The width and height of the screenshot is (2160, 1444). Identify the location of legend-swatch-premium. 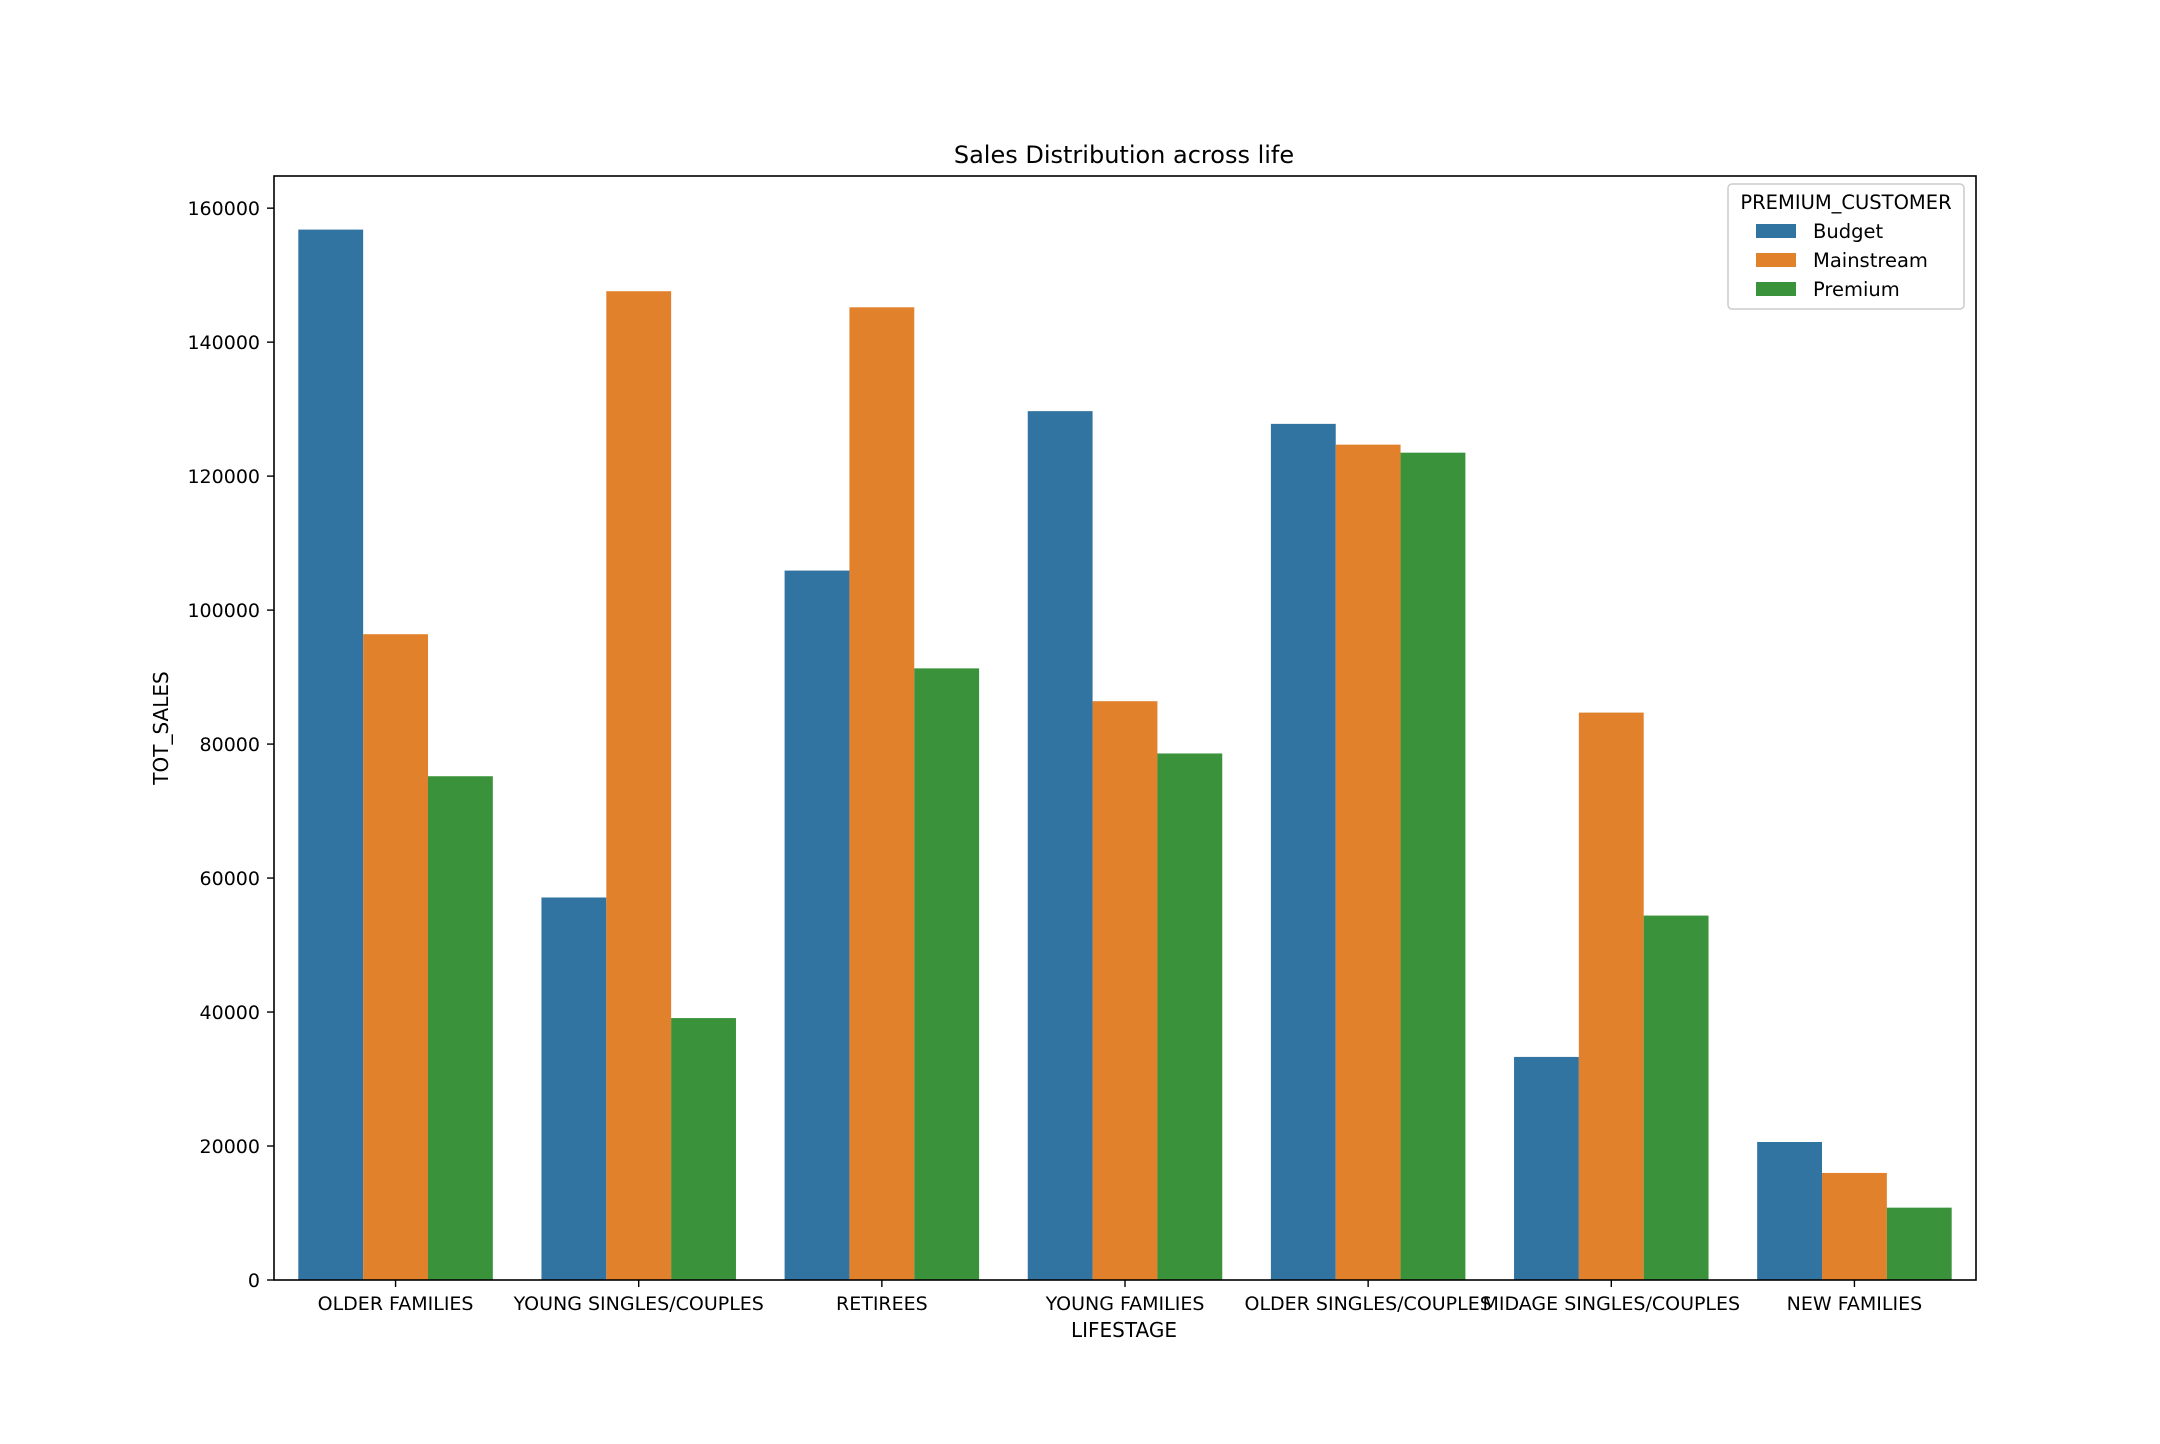
(1776, 289).